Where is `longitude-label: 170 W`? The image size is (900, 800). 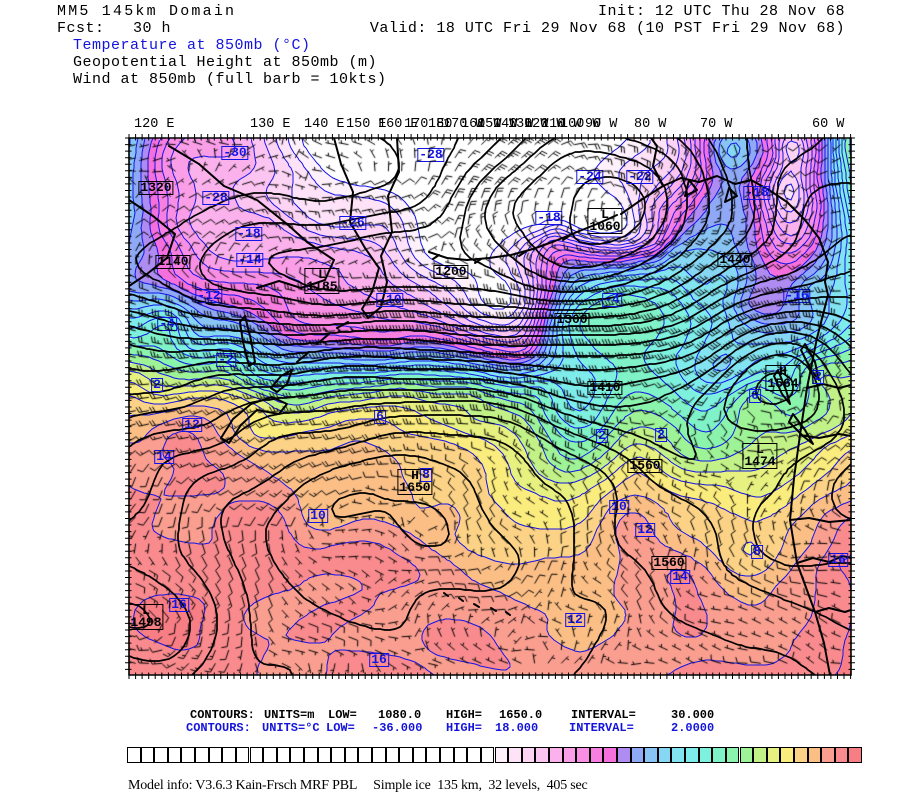 longitude-label: 170 W is located at coordinates (463, 124).